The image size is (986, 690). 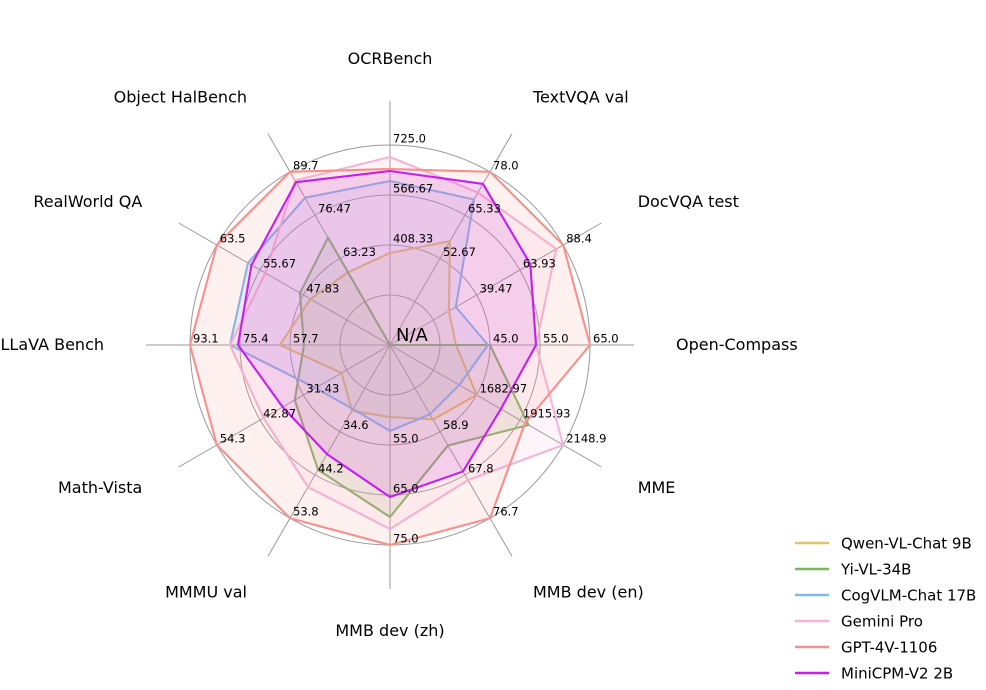 I want to click on tick-label: 57.7, so click(x=306, y=339).